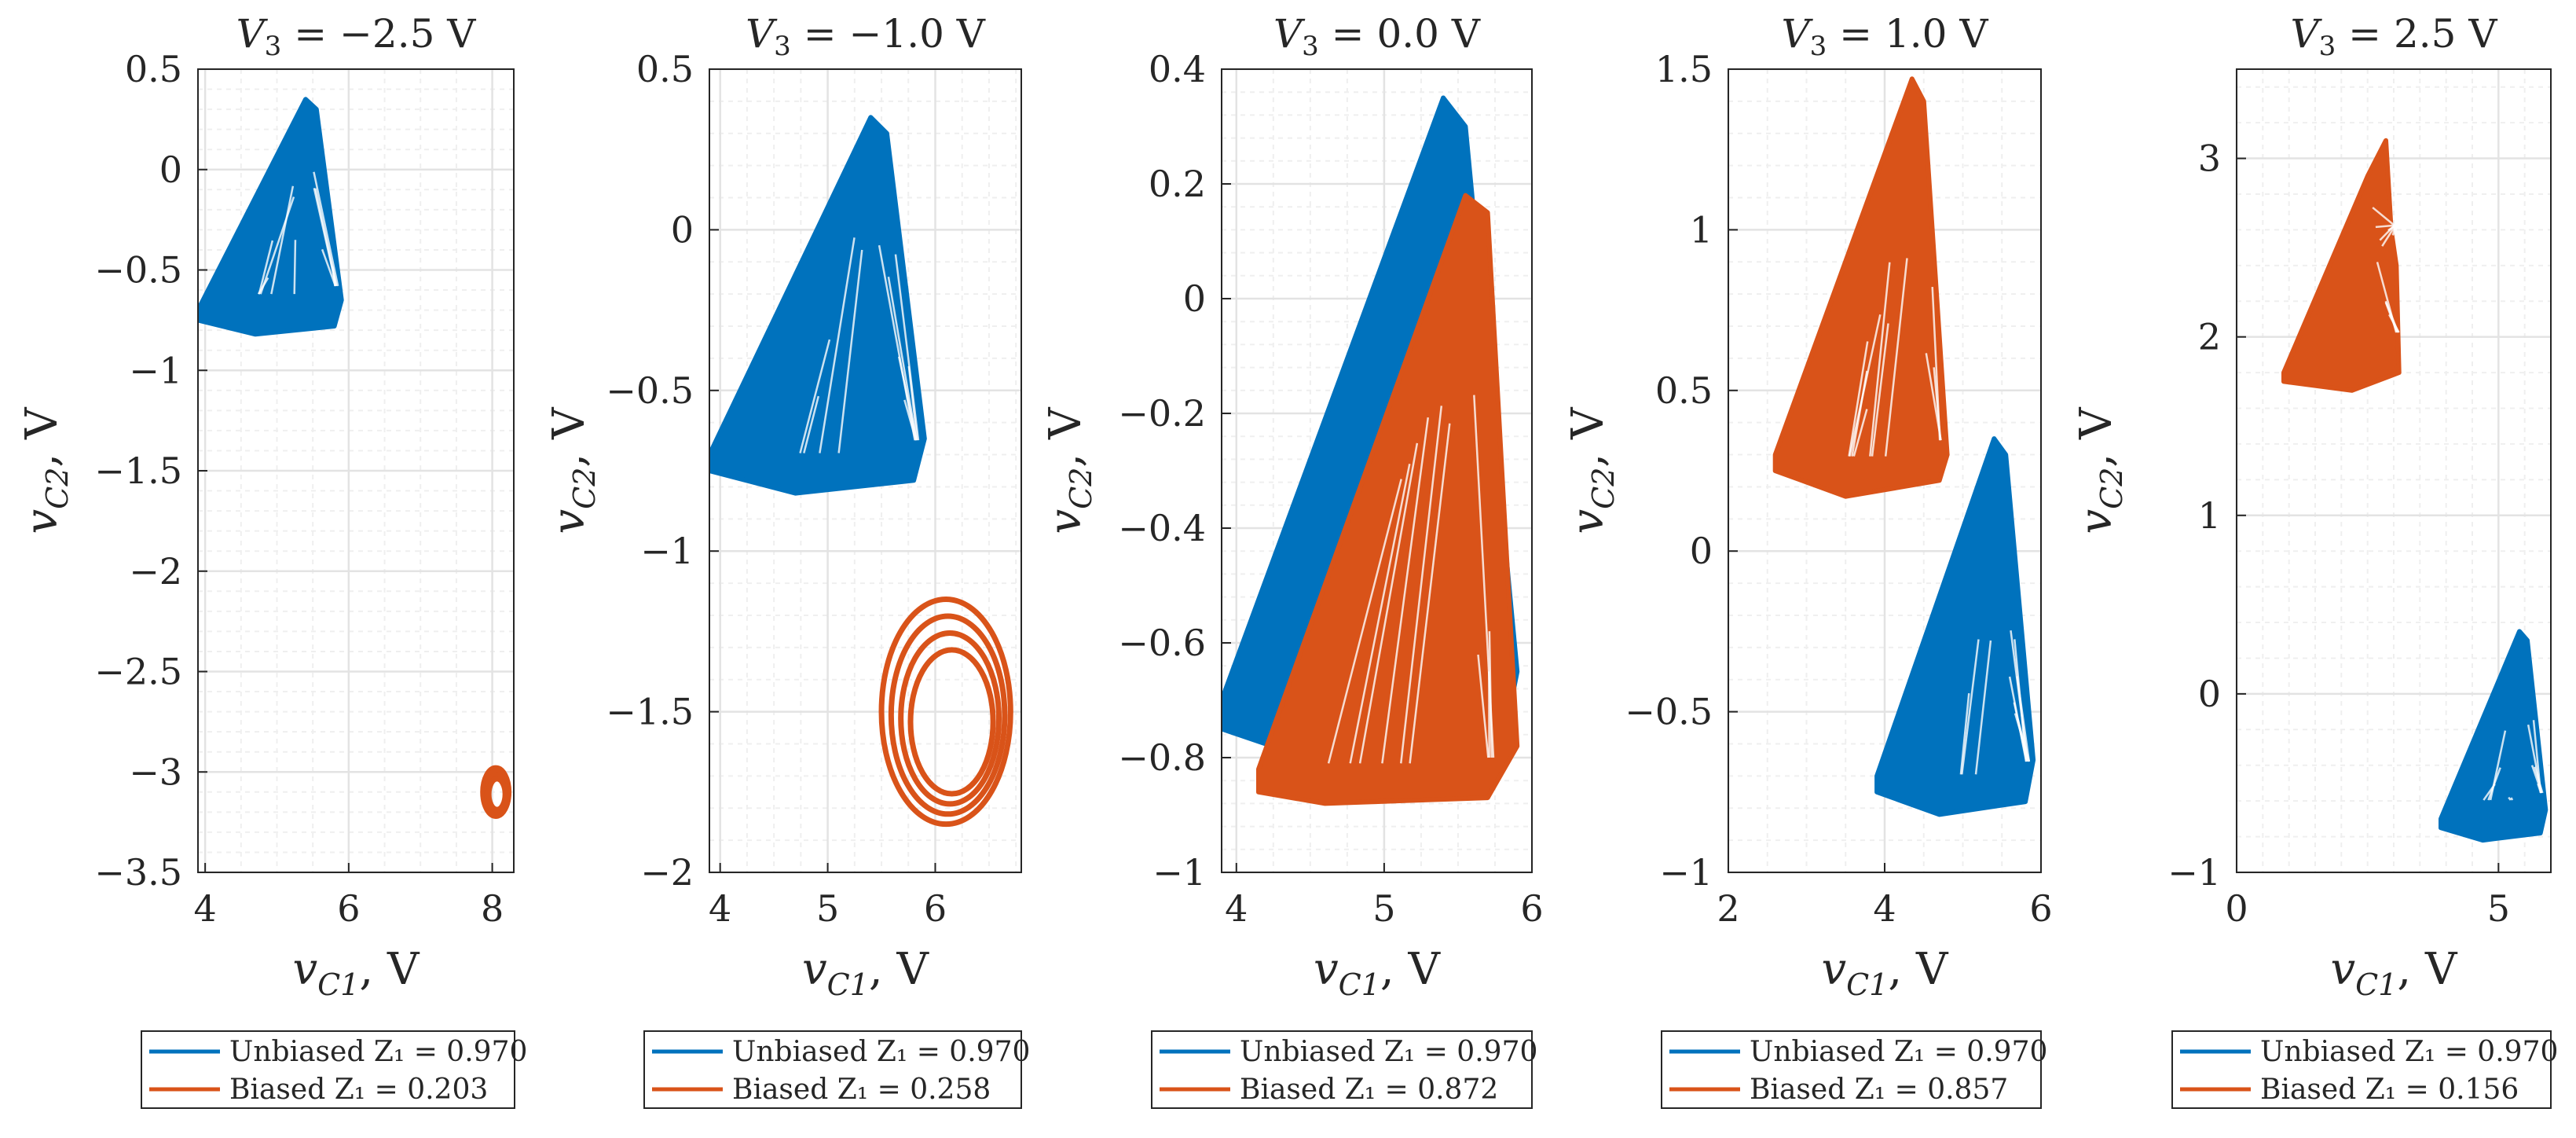  What do you see at coordinates (2209, 159) in the screenshot?
I see `y-tick-label: 3` at bounding box center [2209, 159].